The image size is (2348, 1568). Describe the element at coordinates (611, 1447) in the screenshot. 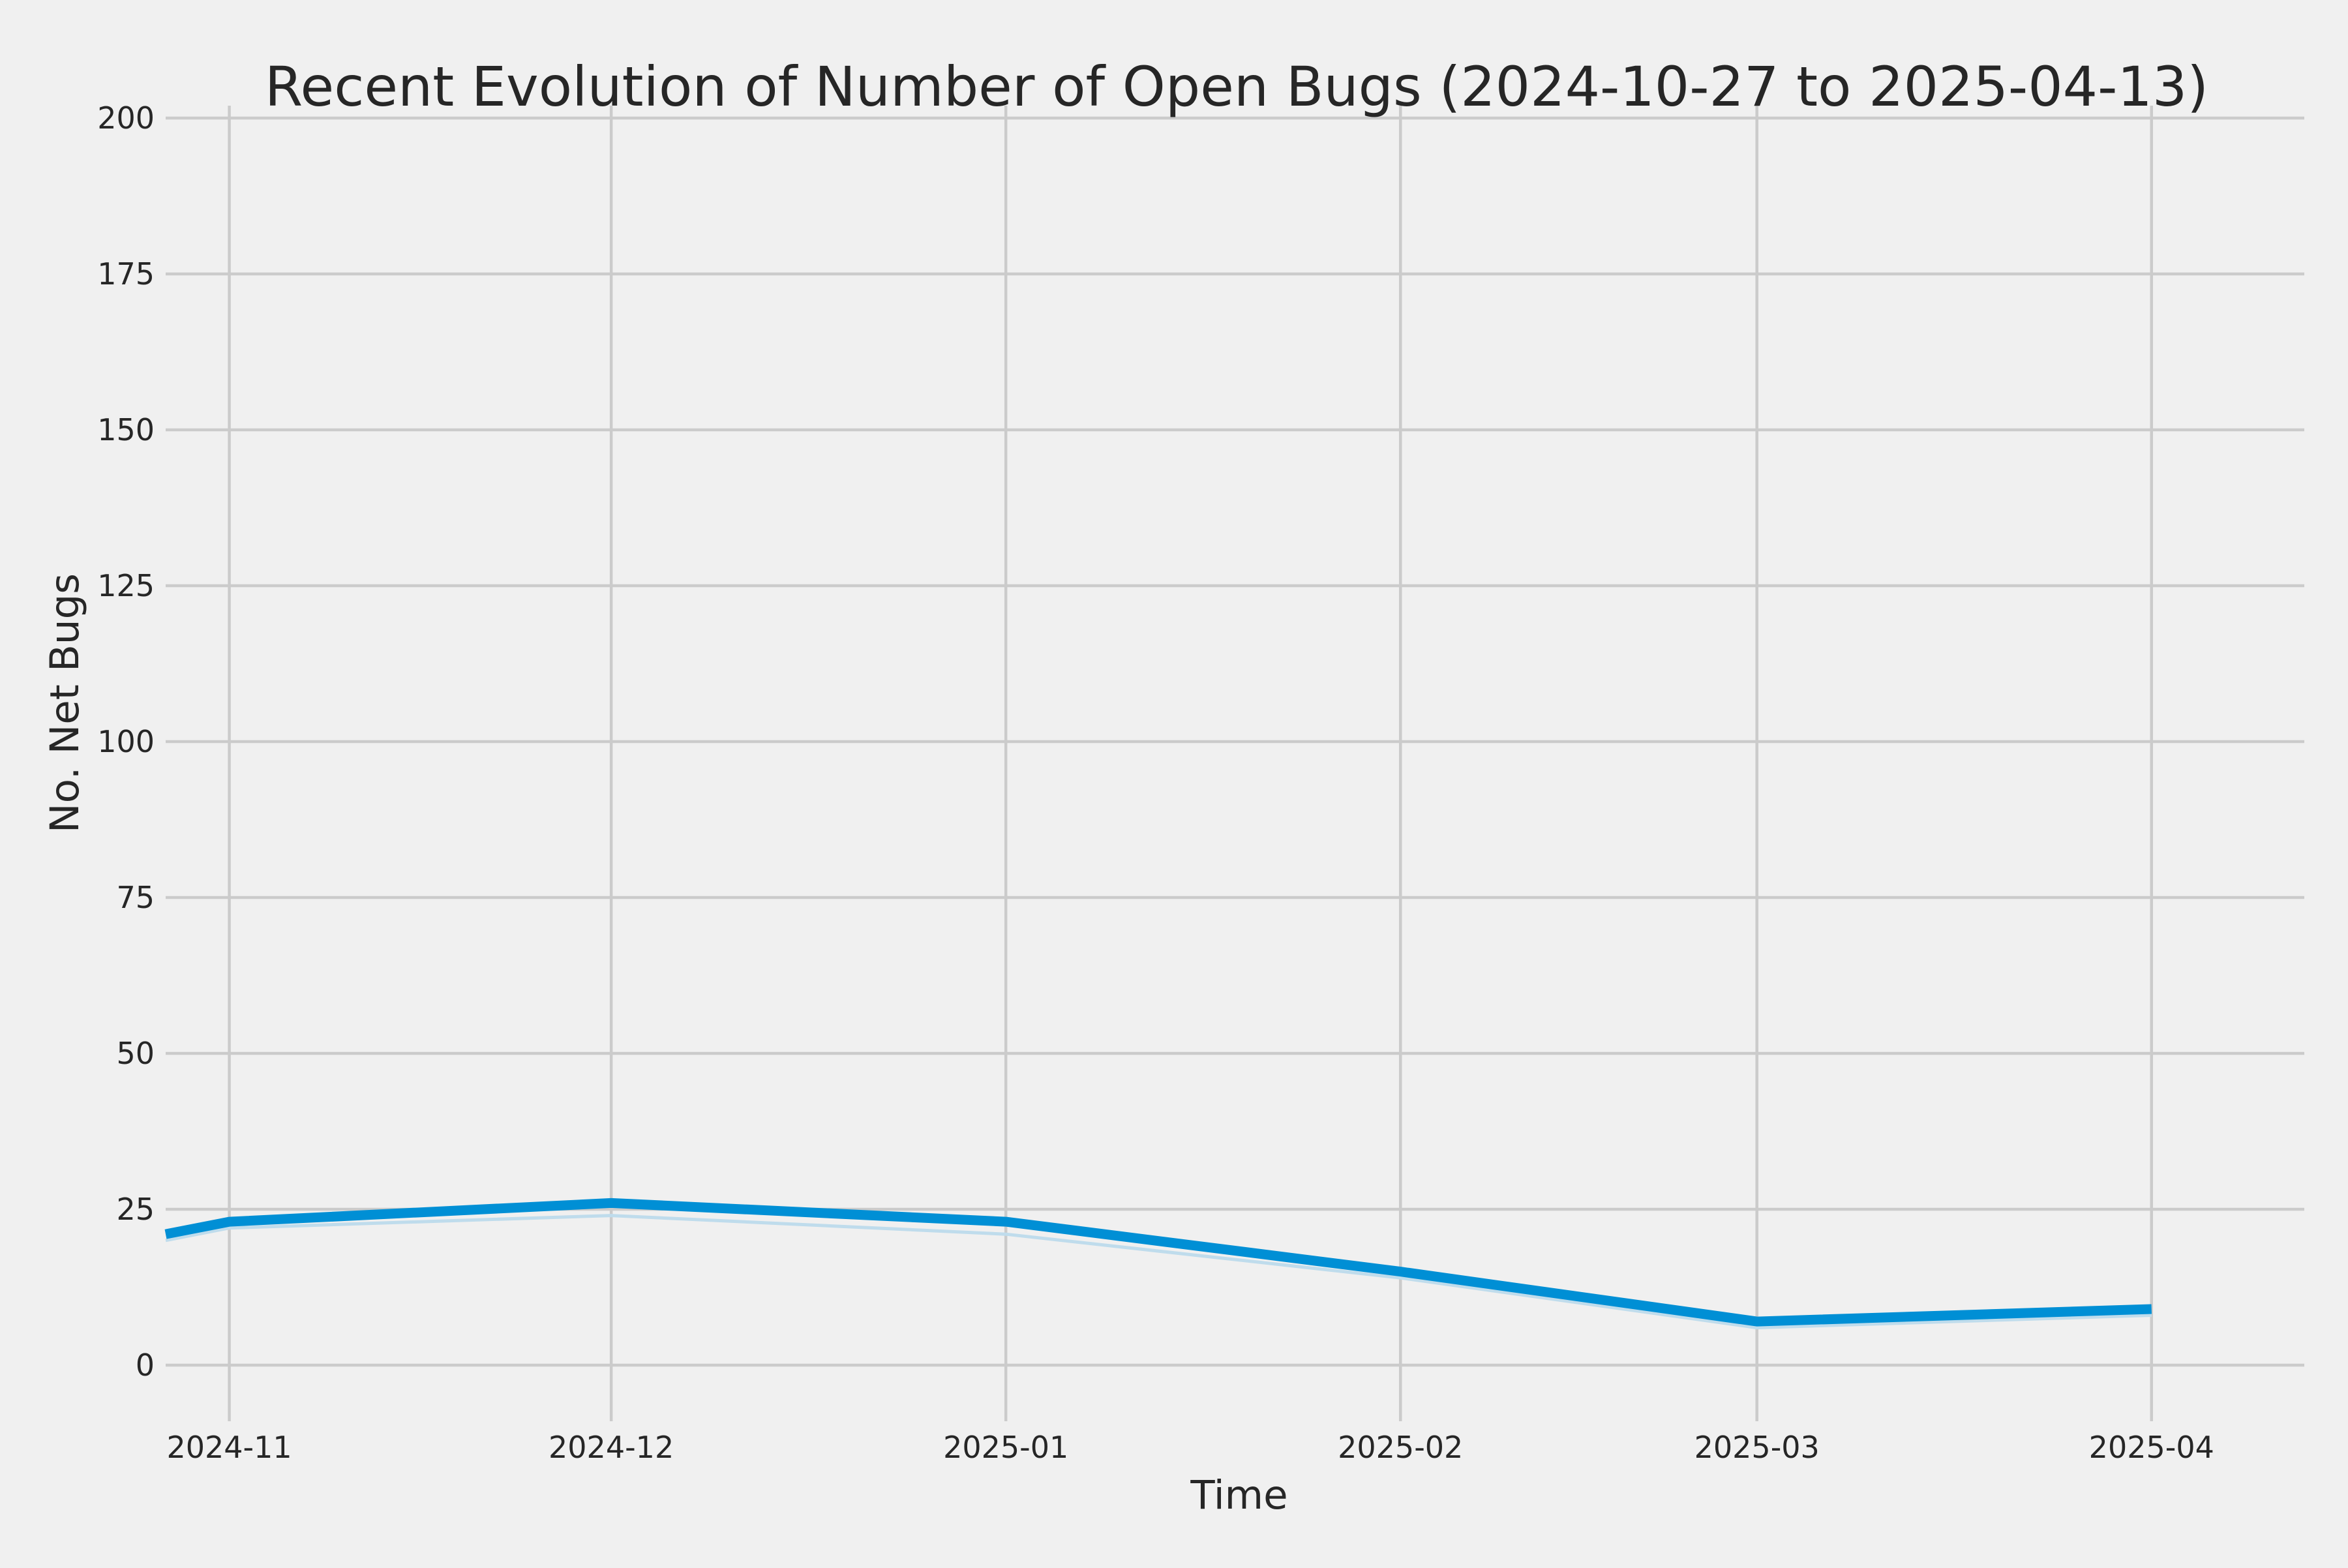

I see `x-tick-label: 2024-12` at that location.